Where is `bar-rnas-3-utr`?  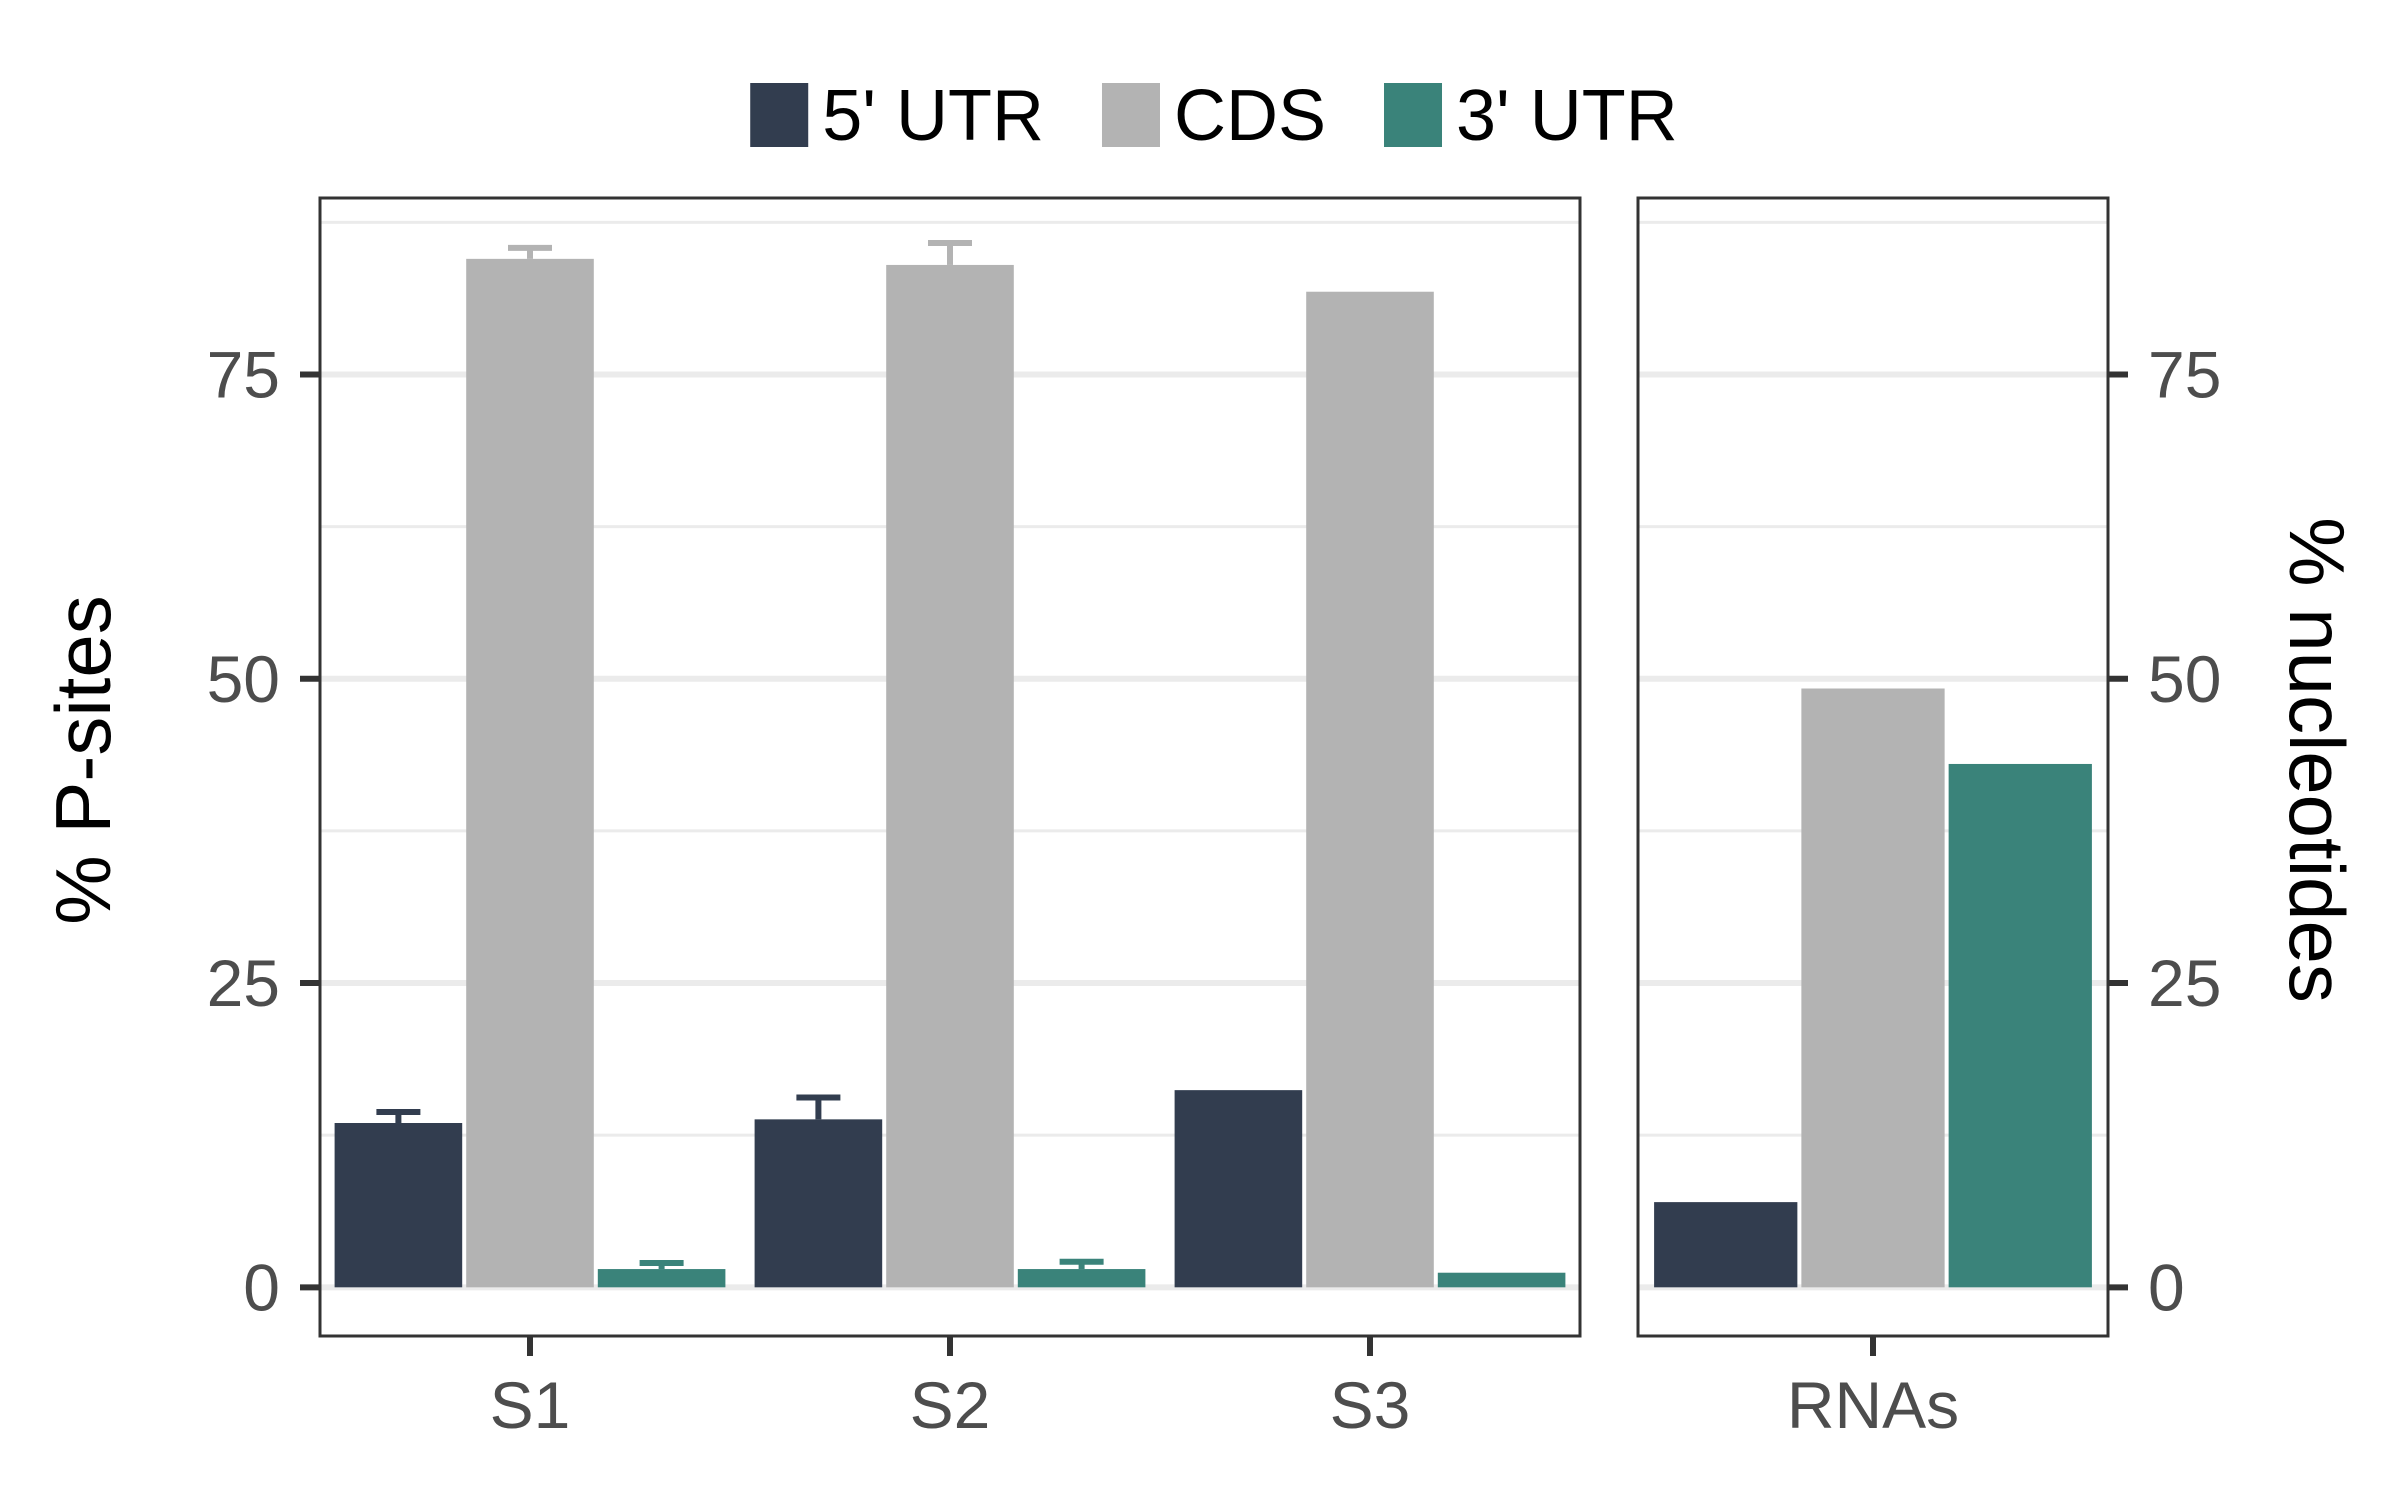 bar-rnas-3-utr is located at coordinates (2020, 1025).